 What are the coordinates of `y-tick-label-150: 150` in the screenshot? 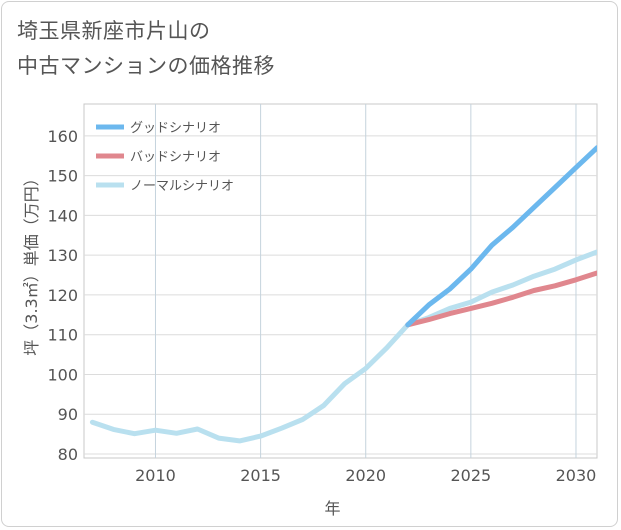 It's located at (62, 176).